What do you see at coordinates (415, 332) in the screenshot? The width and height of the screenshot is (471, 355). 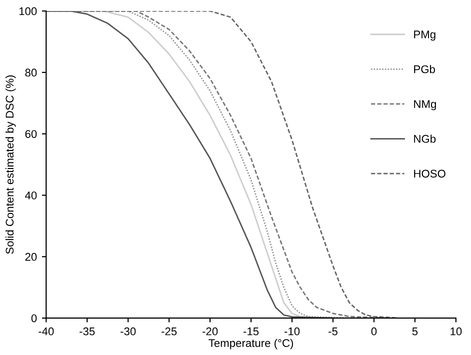 I see `x-tick-label: 5` at bounding box center [415, 332].